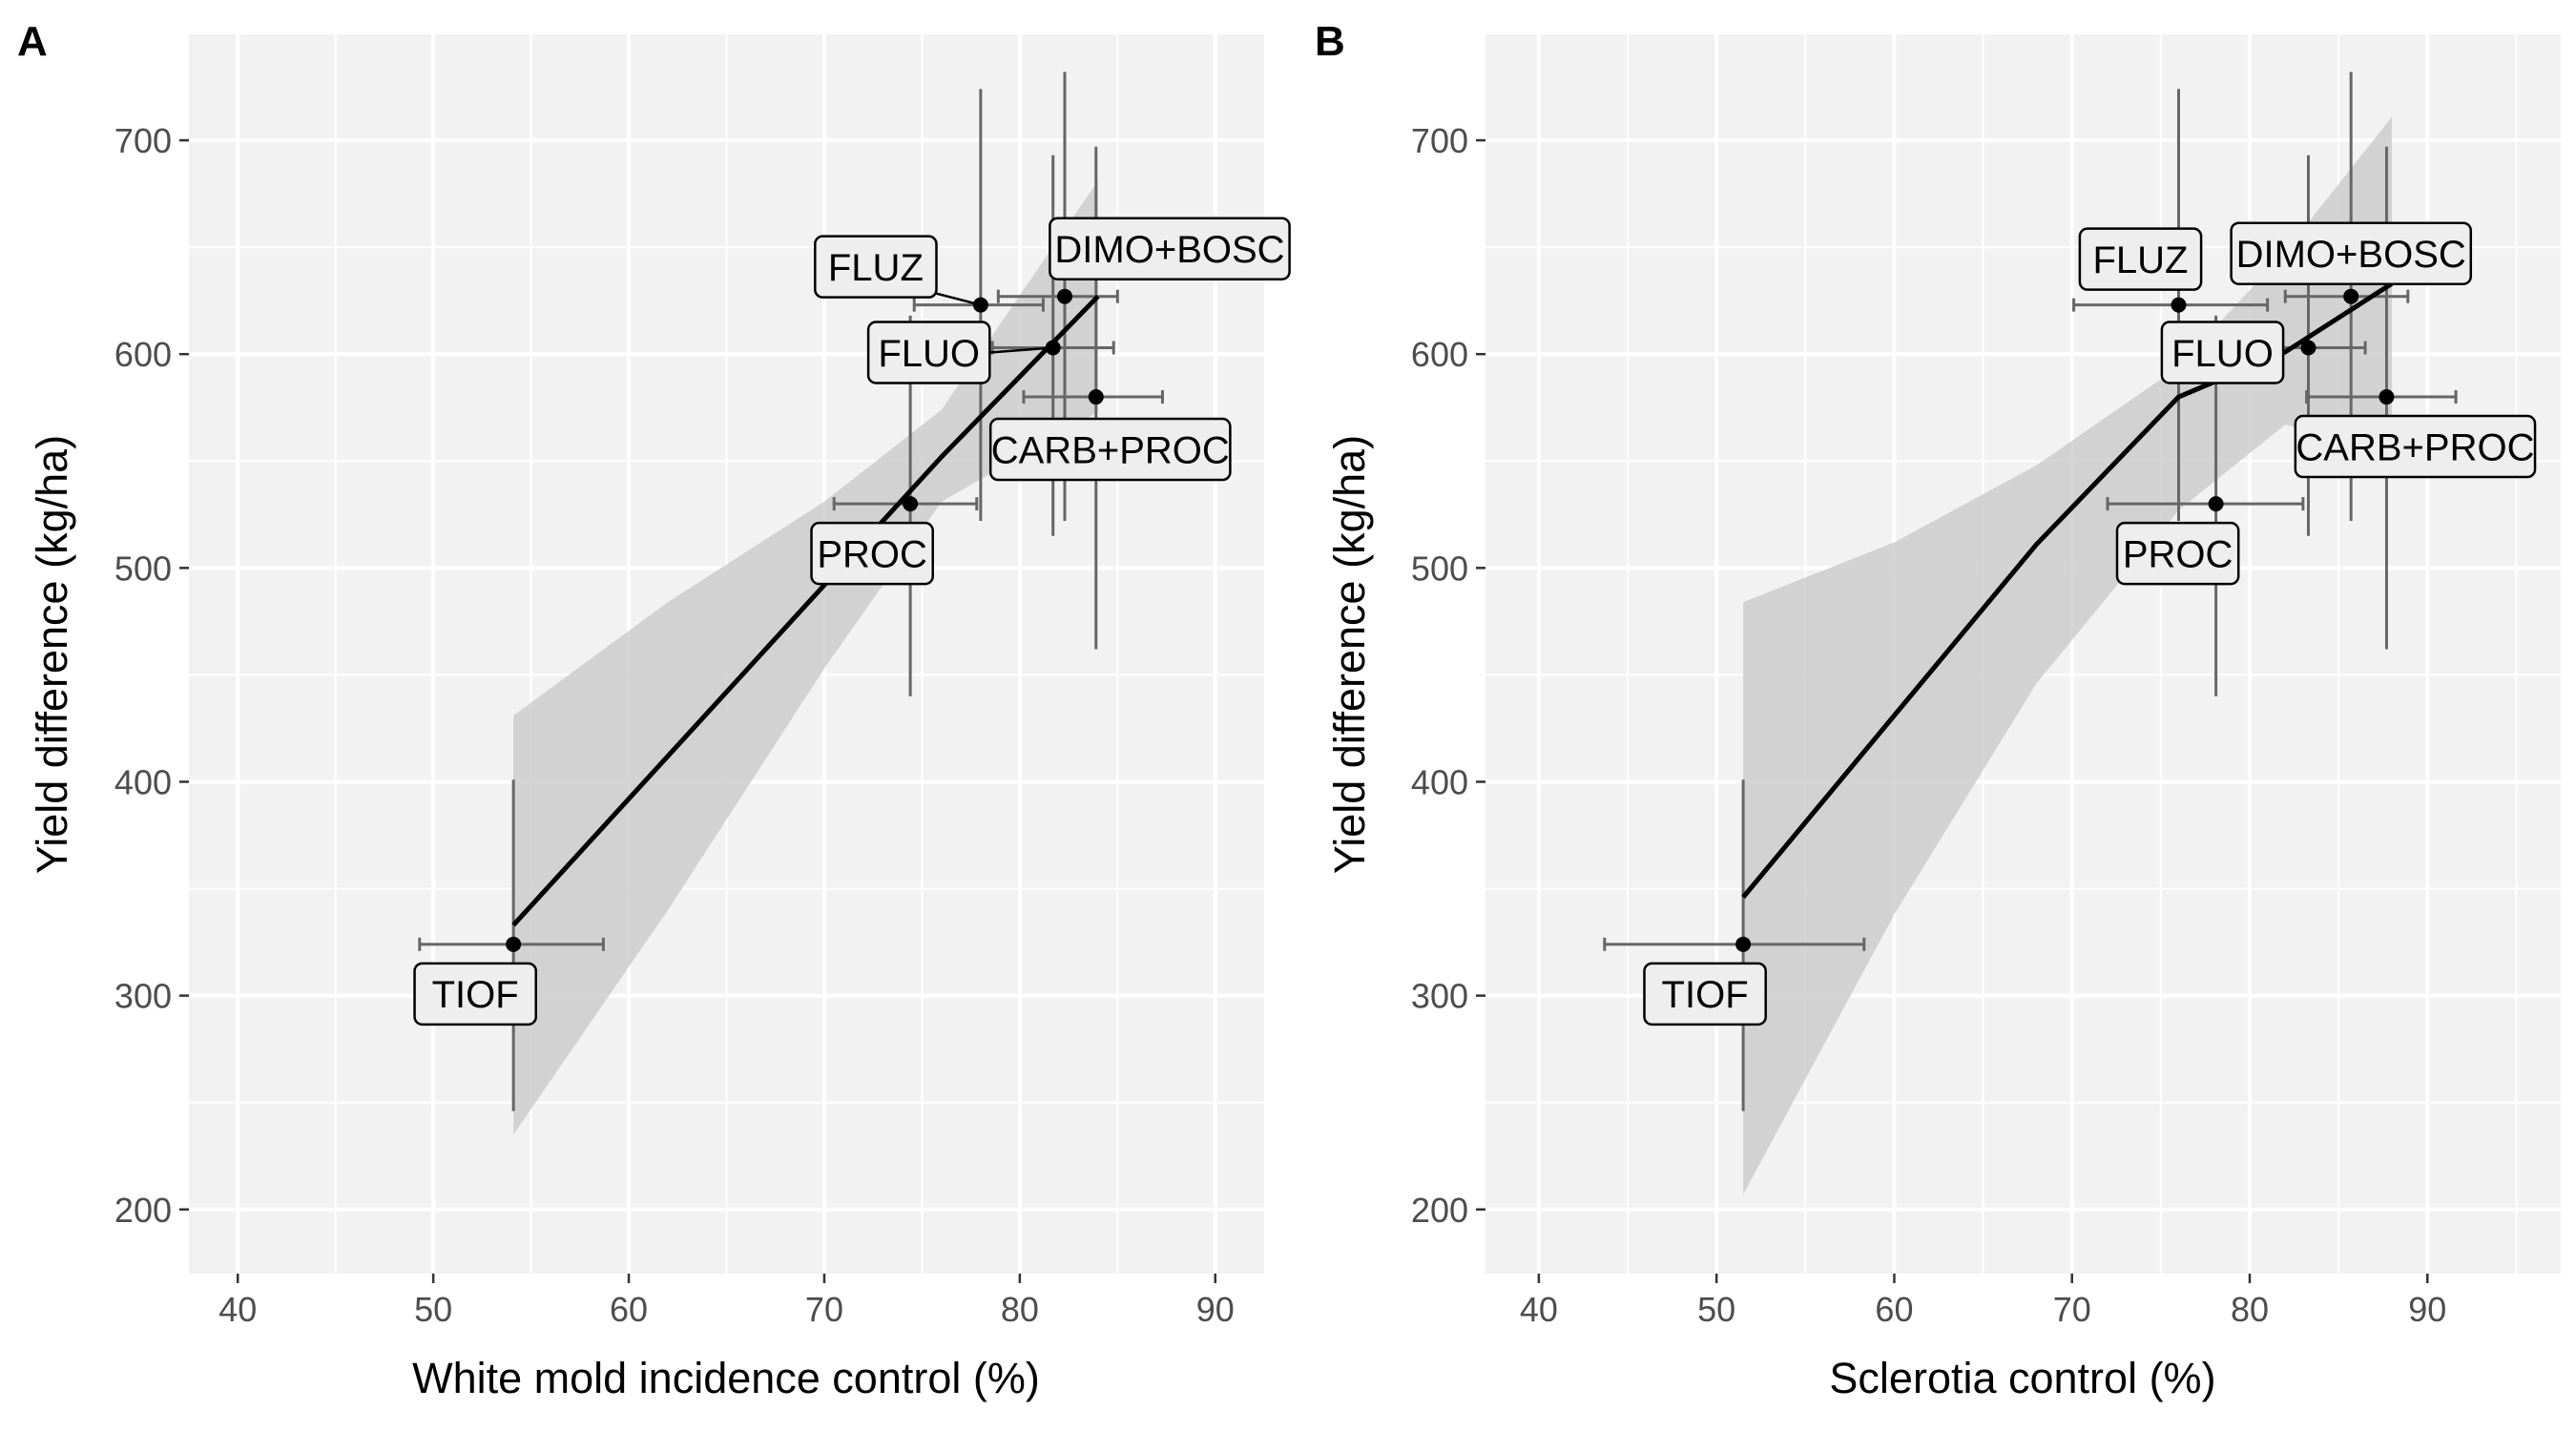 This screenshot has height=1431, width=2576. I want to click on panel-b-y-tick-label-1: 300, so click(1439, 997).